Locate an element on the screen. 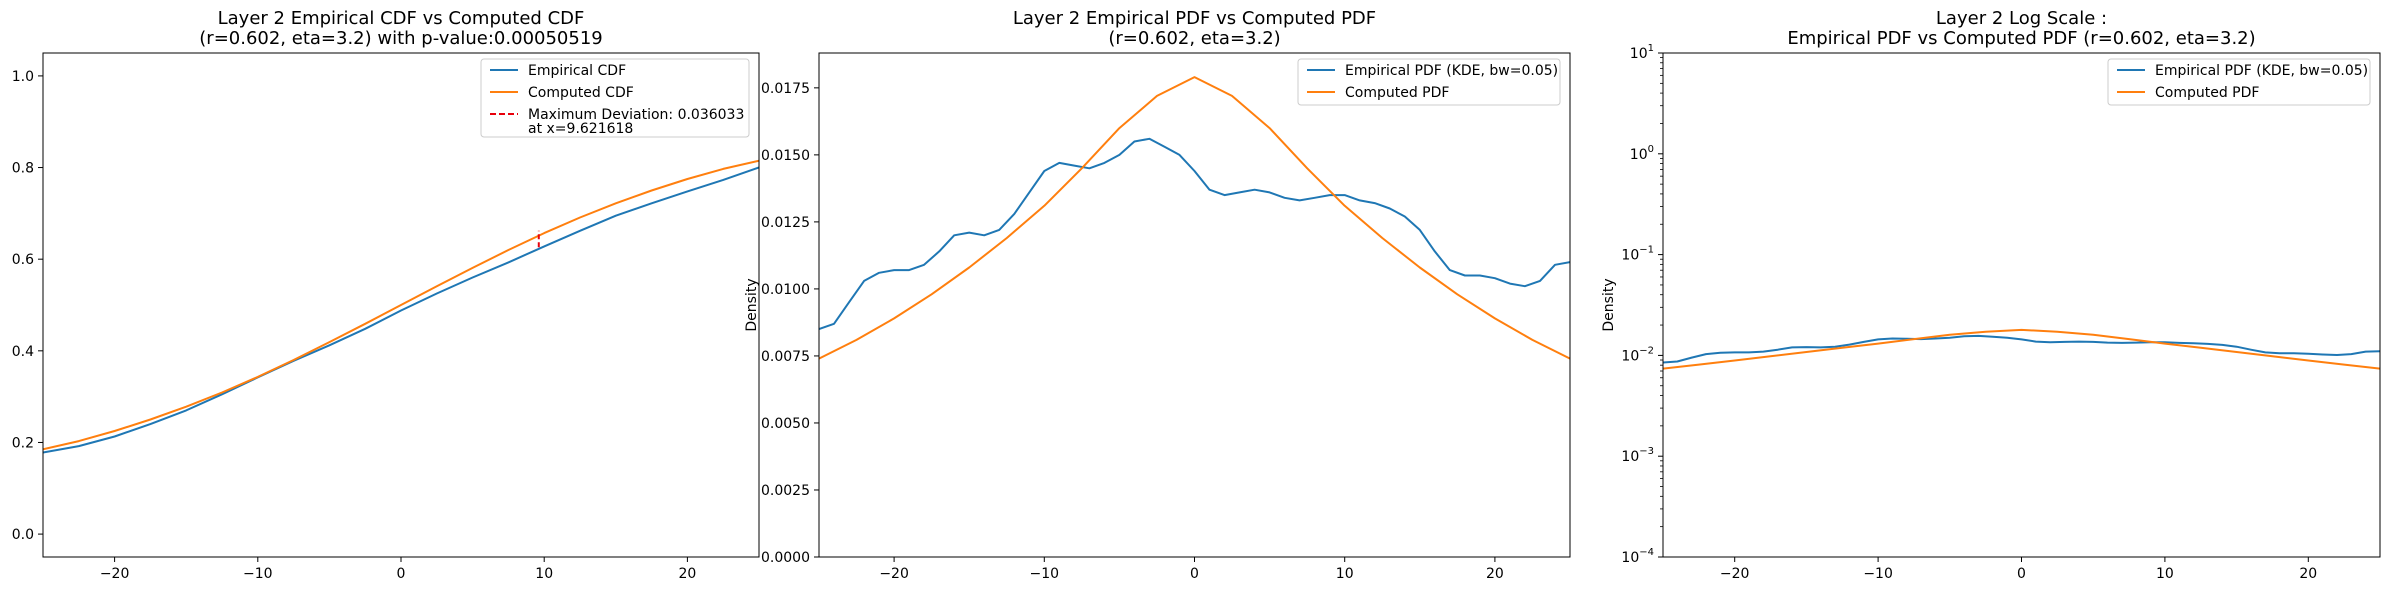 The width and height of the screenshot is (2390, 590). legend-2: Empirical PDF (KDE, bw=0.05) Computed PDF is located at coordinates (1429, 82).